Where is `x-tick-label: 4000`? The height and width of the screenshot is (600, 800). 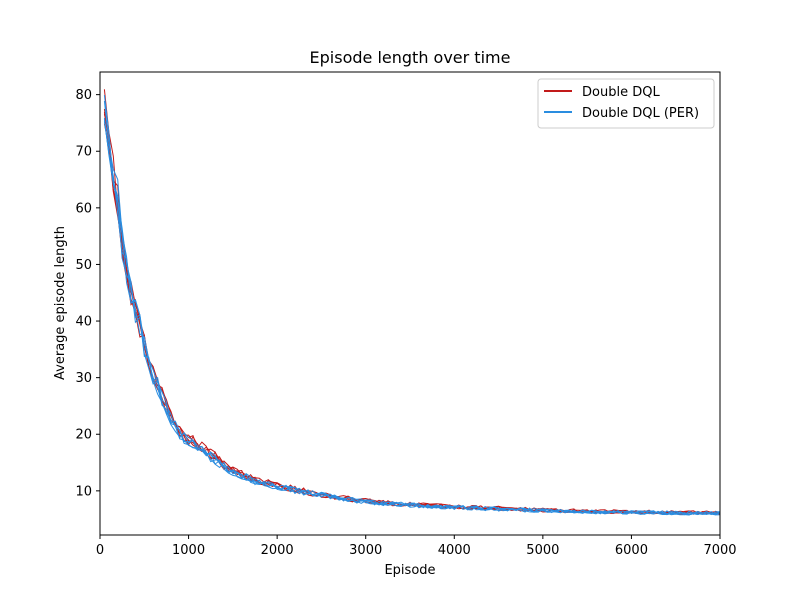
x-tick-label: 4000 is located at coordinates (454, 550).